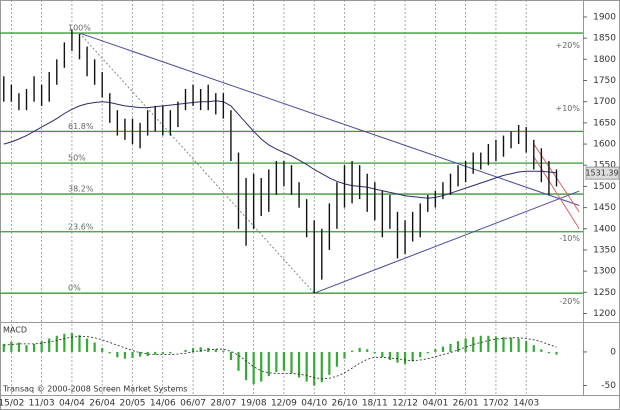 The image size is (620, 410). Describe the element at coordinates (254, 404) in the screenshot. I see `x-tick-label: 19/08` at that location.